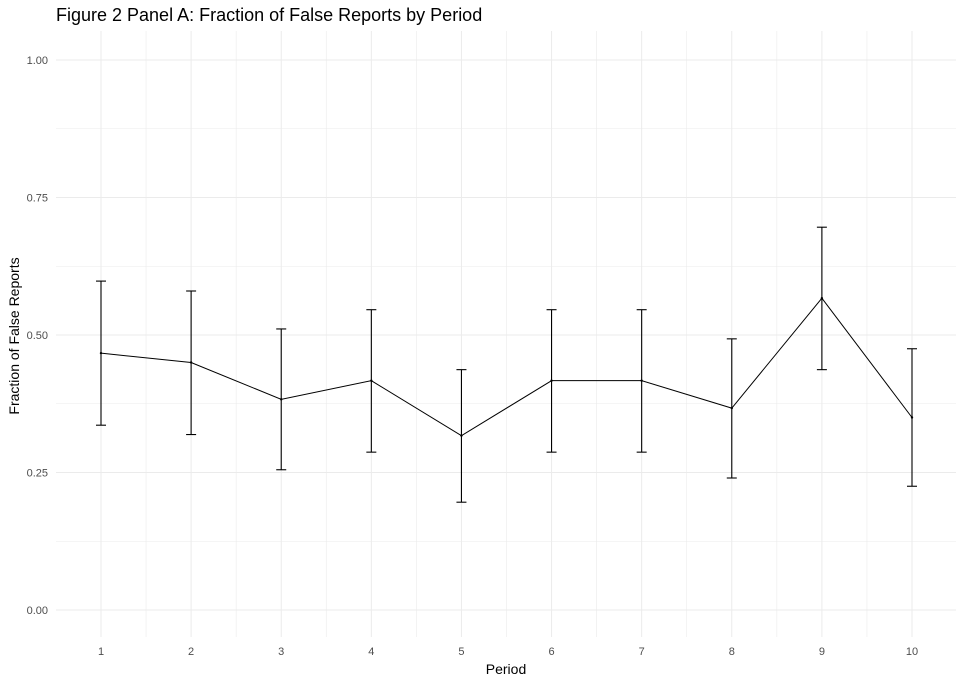  I want to click on y-tick-label: 0.50, so click(37, 336).